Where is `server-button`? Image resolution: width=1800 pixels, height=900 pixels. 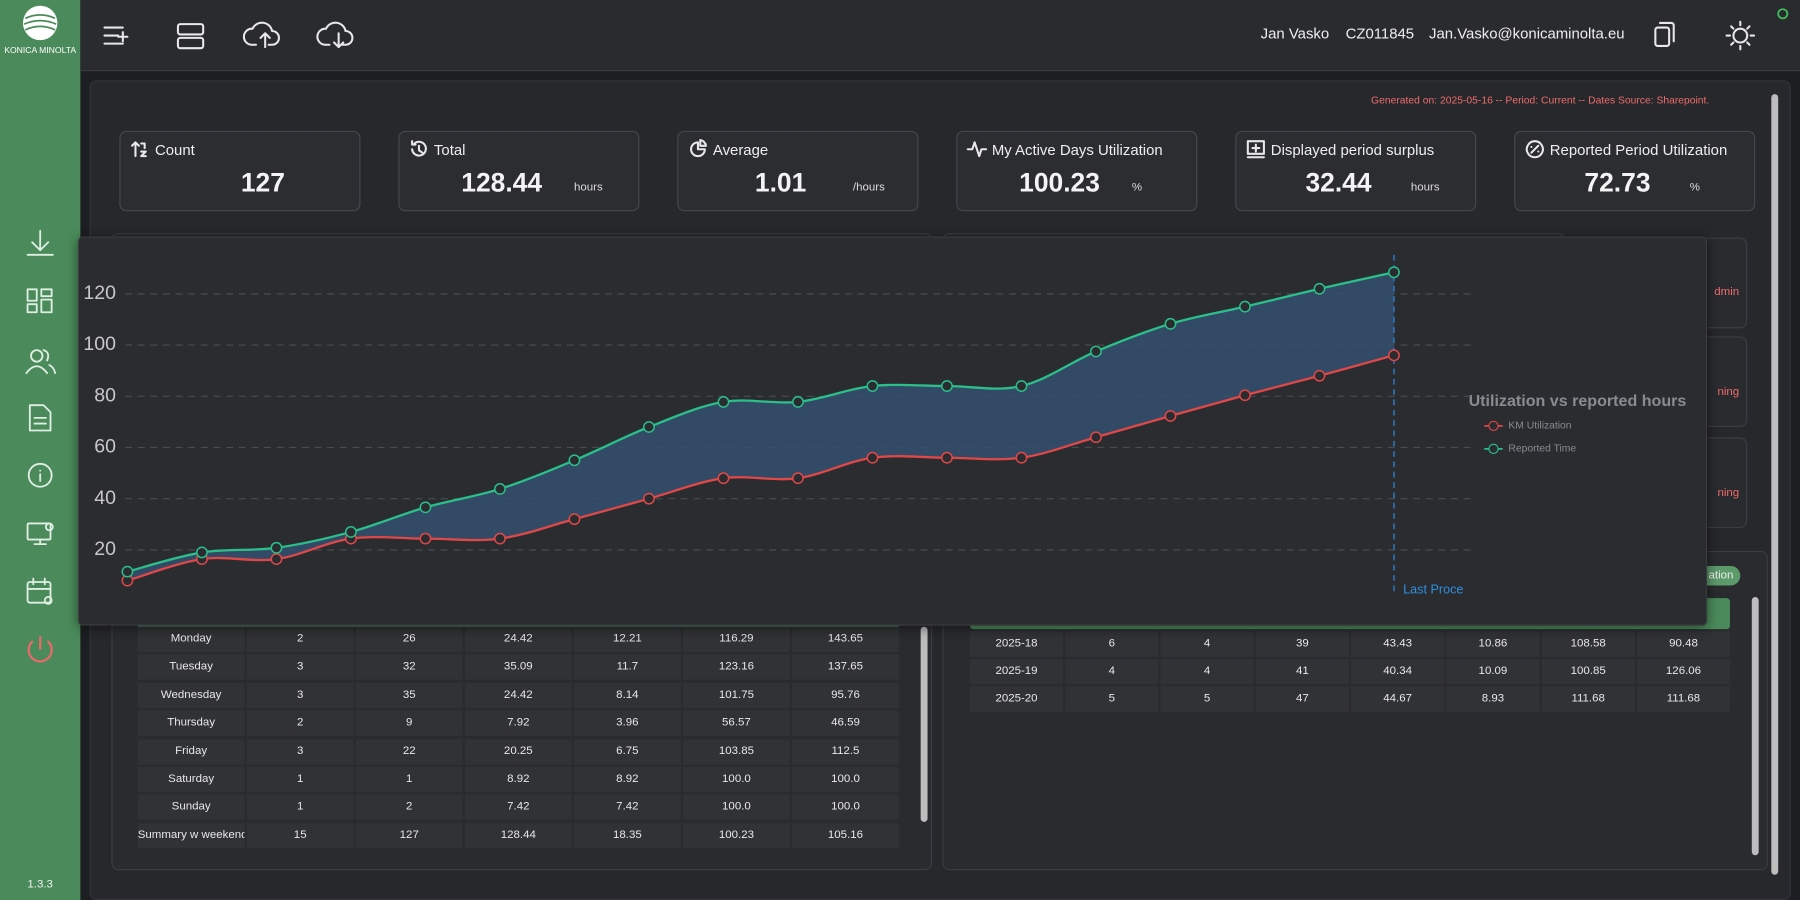
server-button is located at coordinates (190, 36).